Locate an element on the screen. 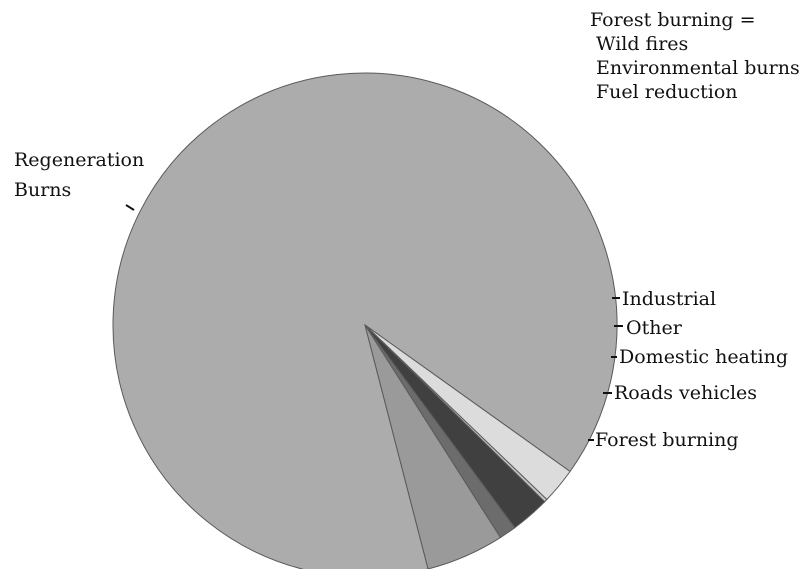  note-item-wild-fires: Wild fires is located at coordinates (642, 44).